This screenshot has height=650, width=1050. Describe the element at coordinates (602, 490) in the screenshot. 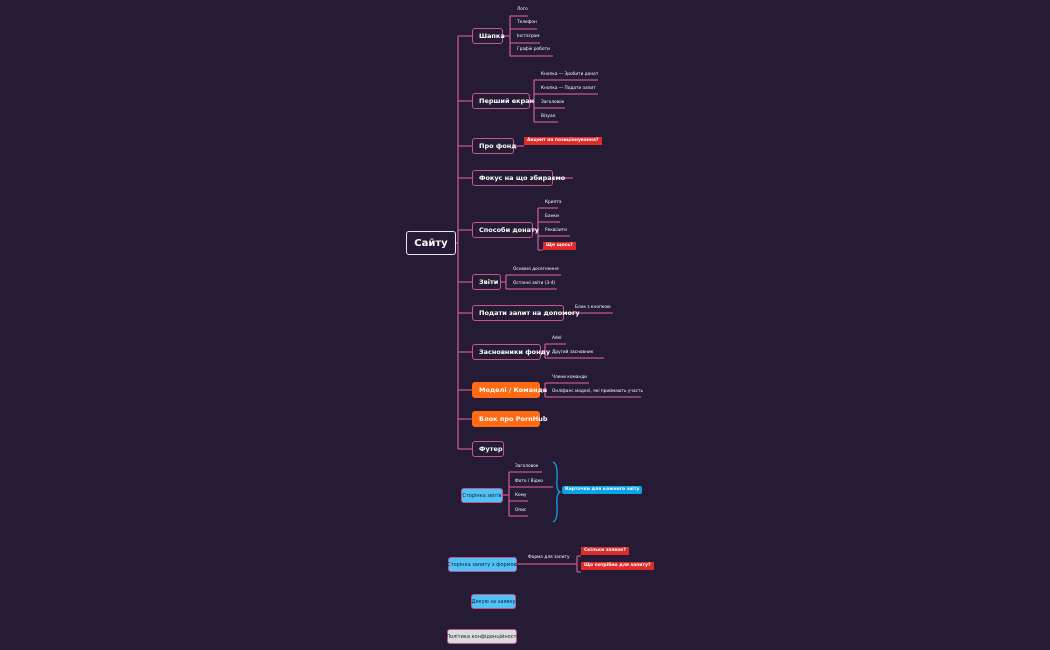

I see `summary-tag: Карточки для кожного звіту` at that location.